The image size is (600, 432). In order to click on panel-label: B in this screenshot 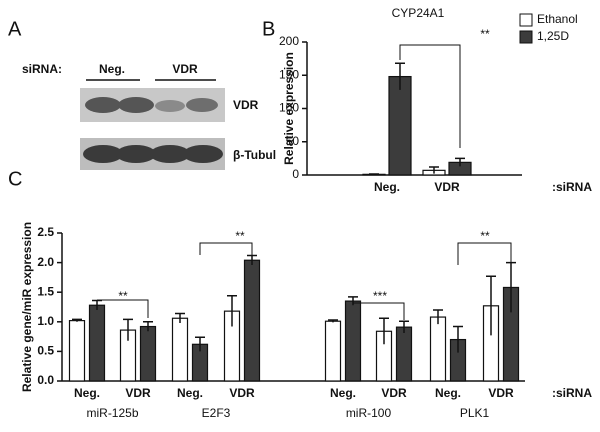, I will do `click(268, 29)`.